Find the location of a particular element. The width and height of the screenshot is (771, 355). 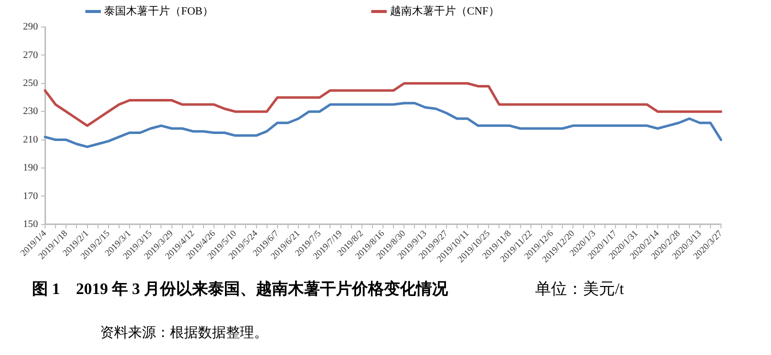

legend-label: 泰国木薯干片（FOB） is located at coordinates (236, 11).